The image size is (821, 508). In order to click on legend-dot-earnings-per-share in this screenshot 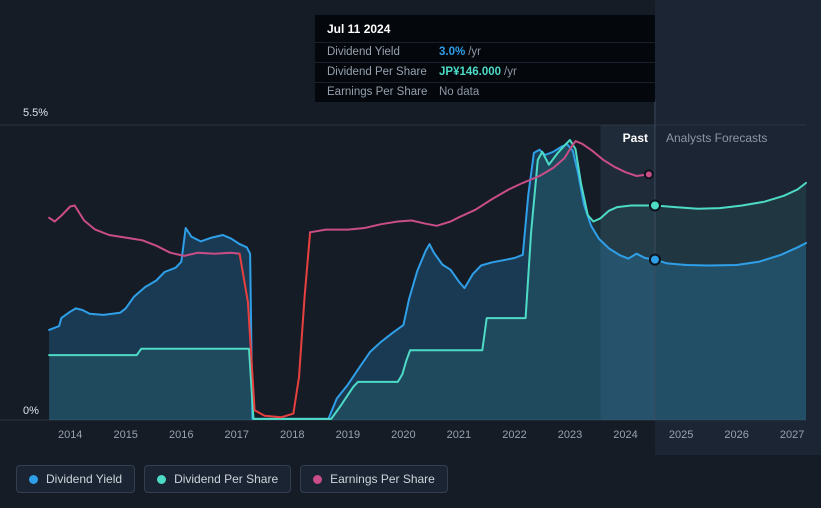, I will do `click(318, 479)`.